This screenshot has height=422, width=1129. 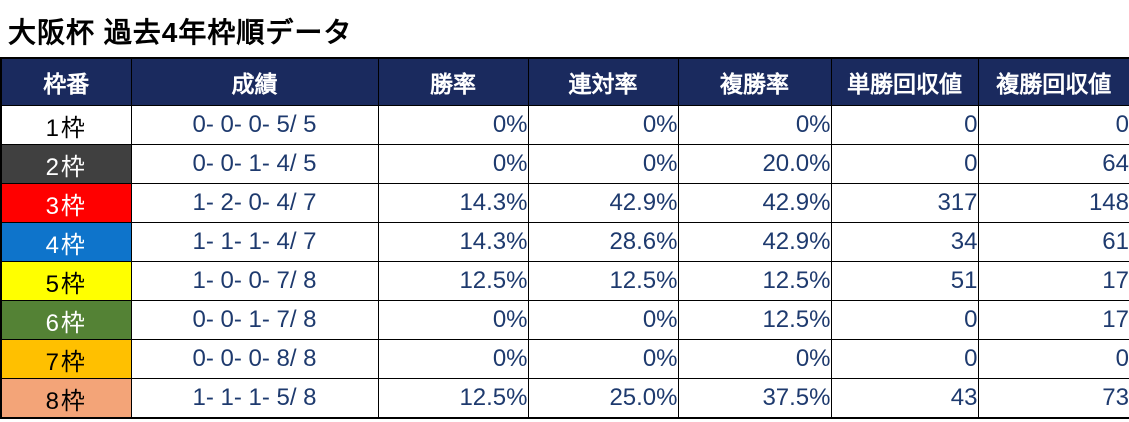 I want to click on col-header-place-rate: 連対率, so click(x=603, y=81).